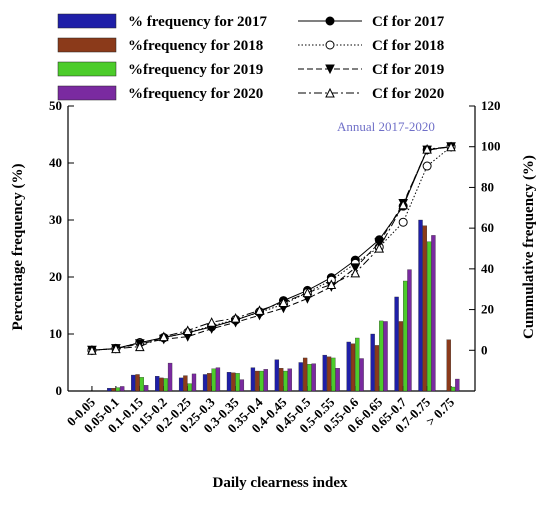 This screenshot has width=550, height=505. I want to click on y-right-tick-label: 100, so click(491, 146).